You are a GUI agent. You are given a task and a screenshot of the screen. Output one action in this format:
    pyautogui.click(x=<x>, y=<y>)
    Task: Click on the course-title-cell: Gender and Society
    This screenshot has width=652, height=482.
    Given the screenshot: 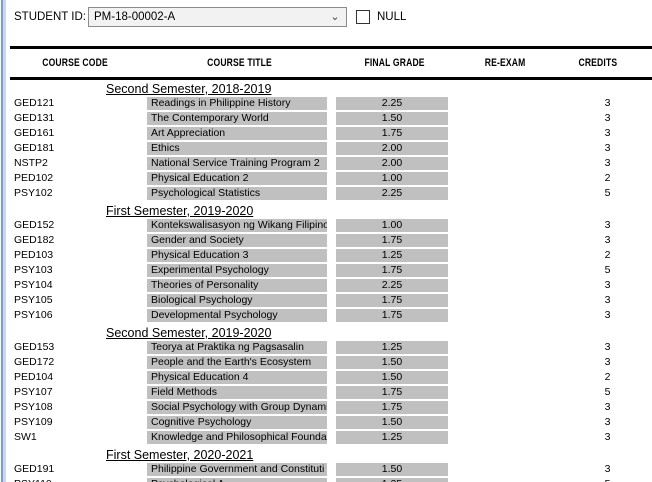 What is the action you would take?
    pyautogui.click(x=237, y=240)
    